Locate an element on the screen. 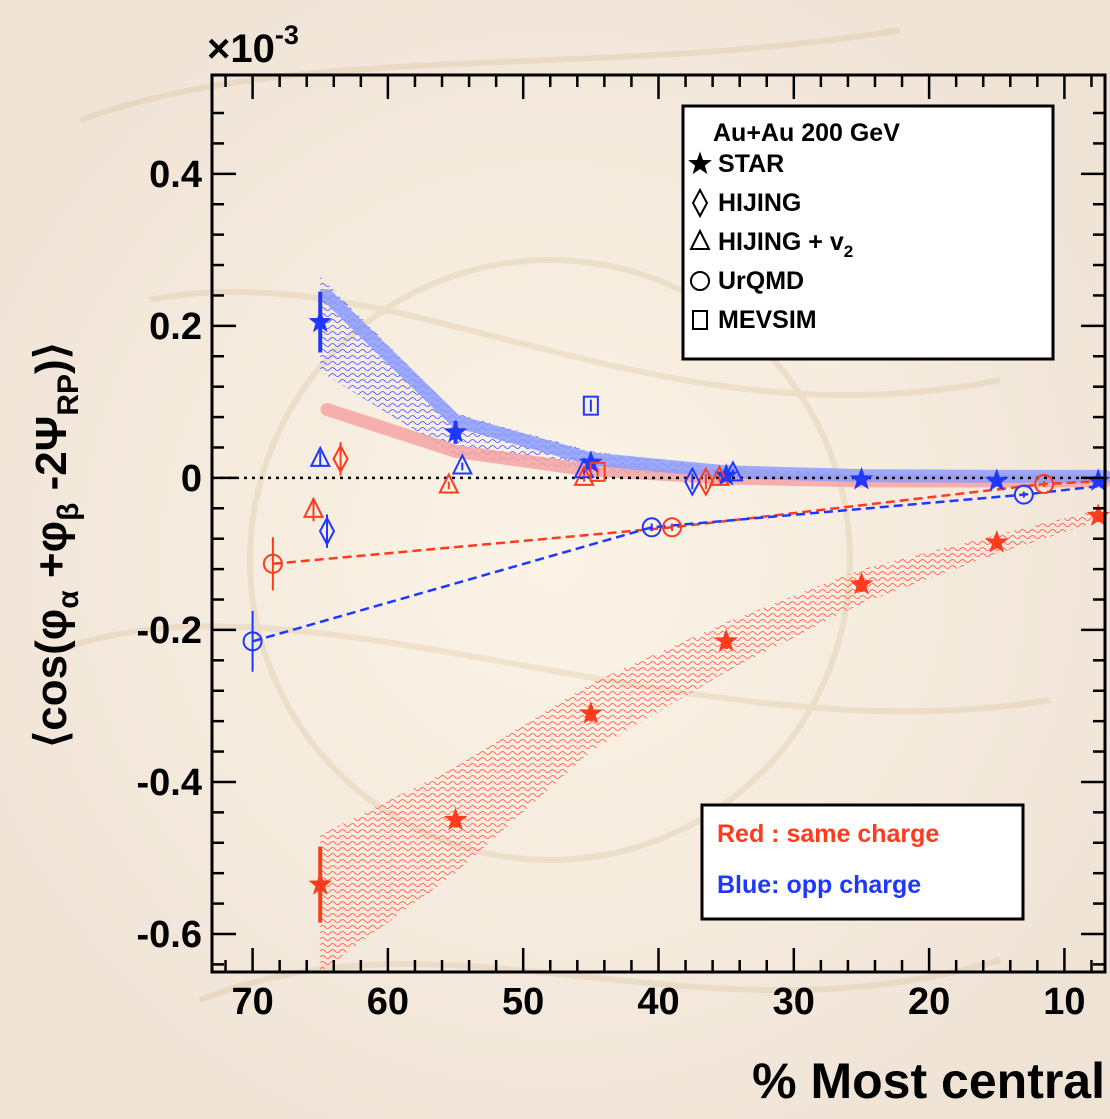 This screenshot has width=1110, height=1119. y-multiplier-exponent: -3 is located at coordinates (287, 35).